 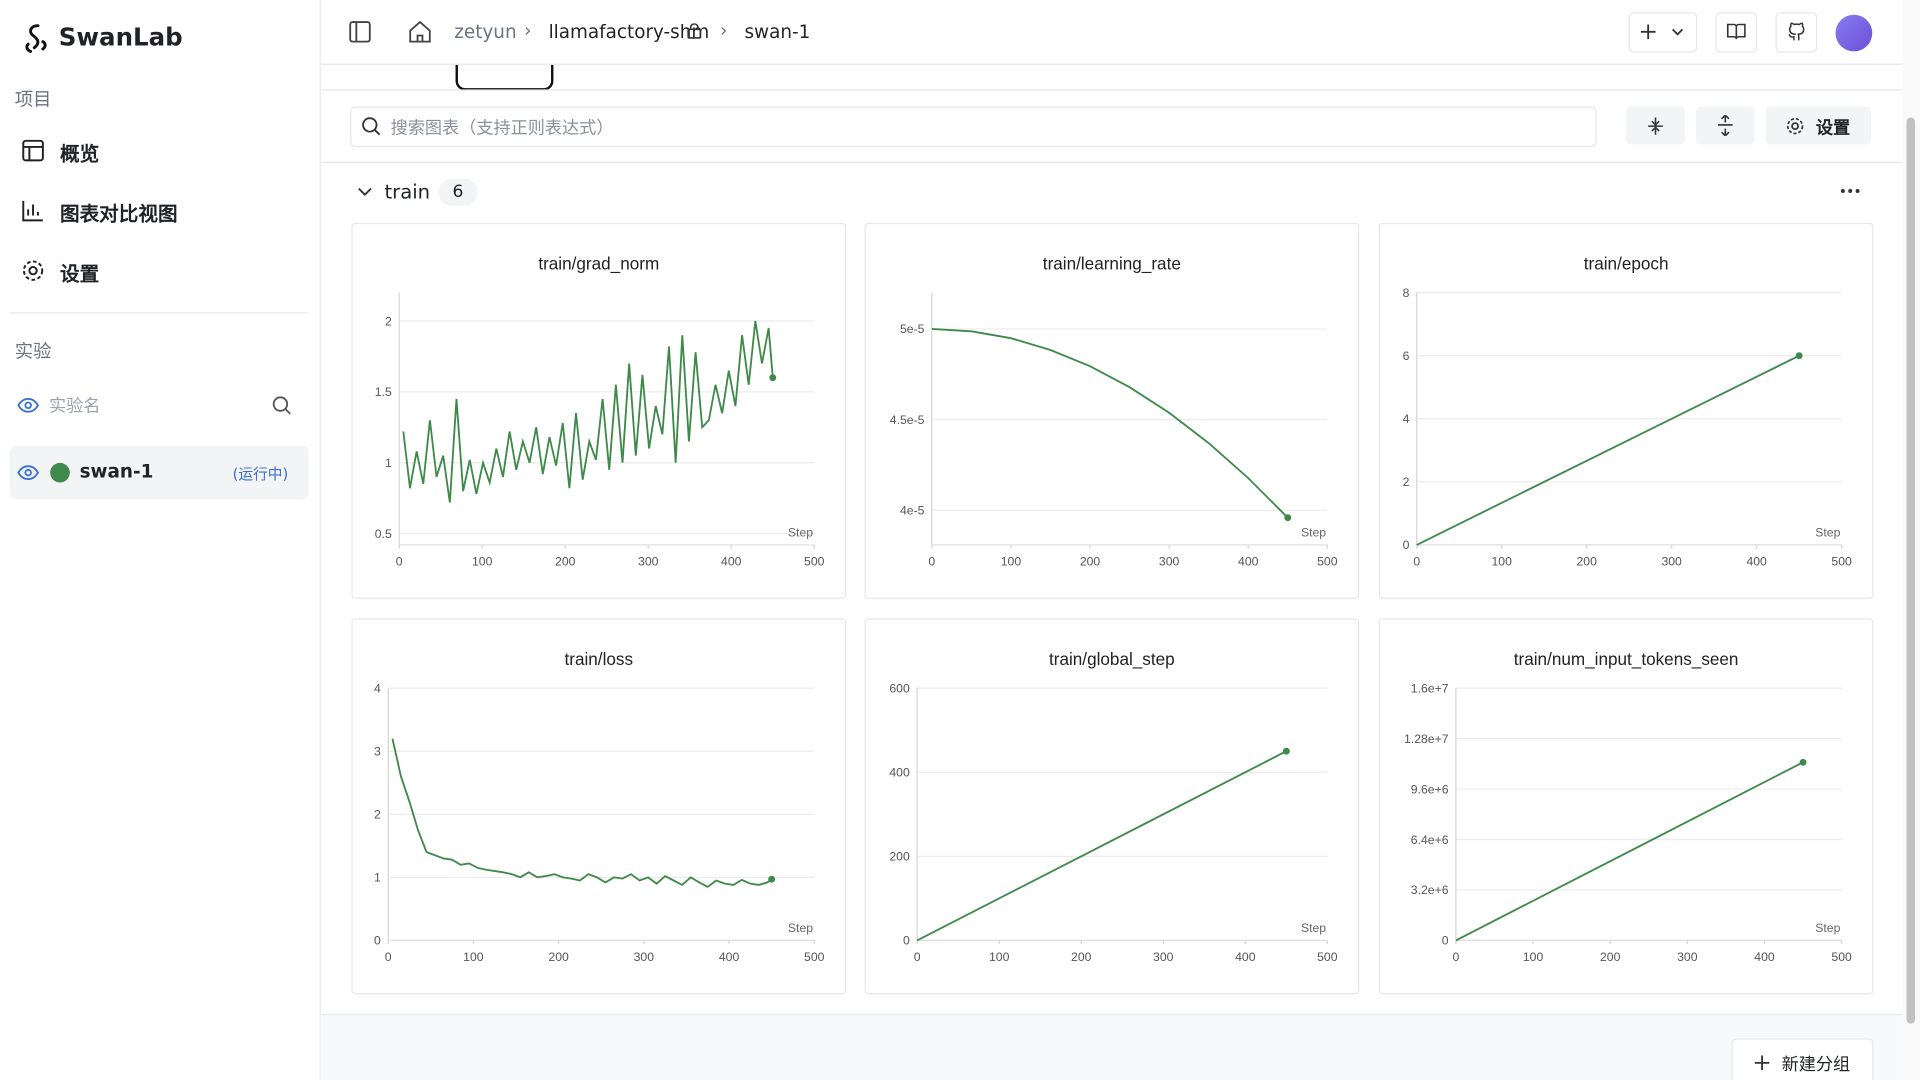 What do you see at coordinates (1655, 126) in the screenshot?
I see `collapse-button` at bounding box center [1655, 126].